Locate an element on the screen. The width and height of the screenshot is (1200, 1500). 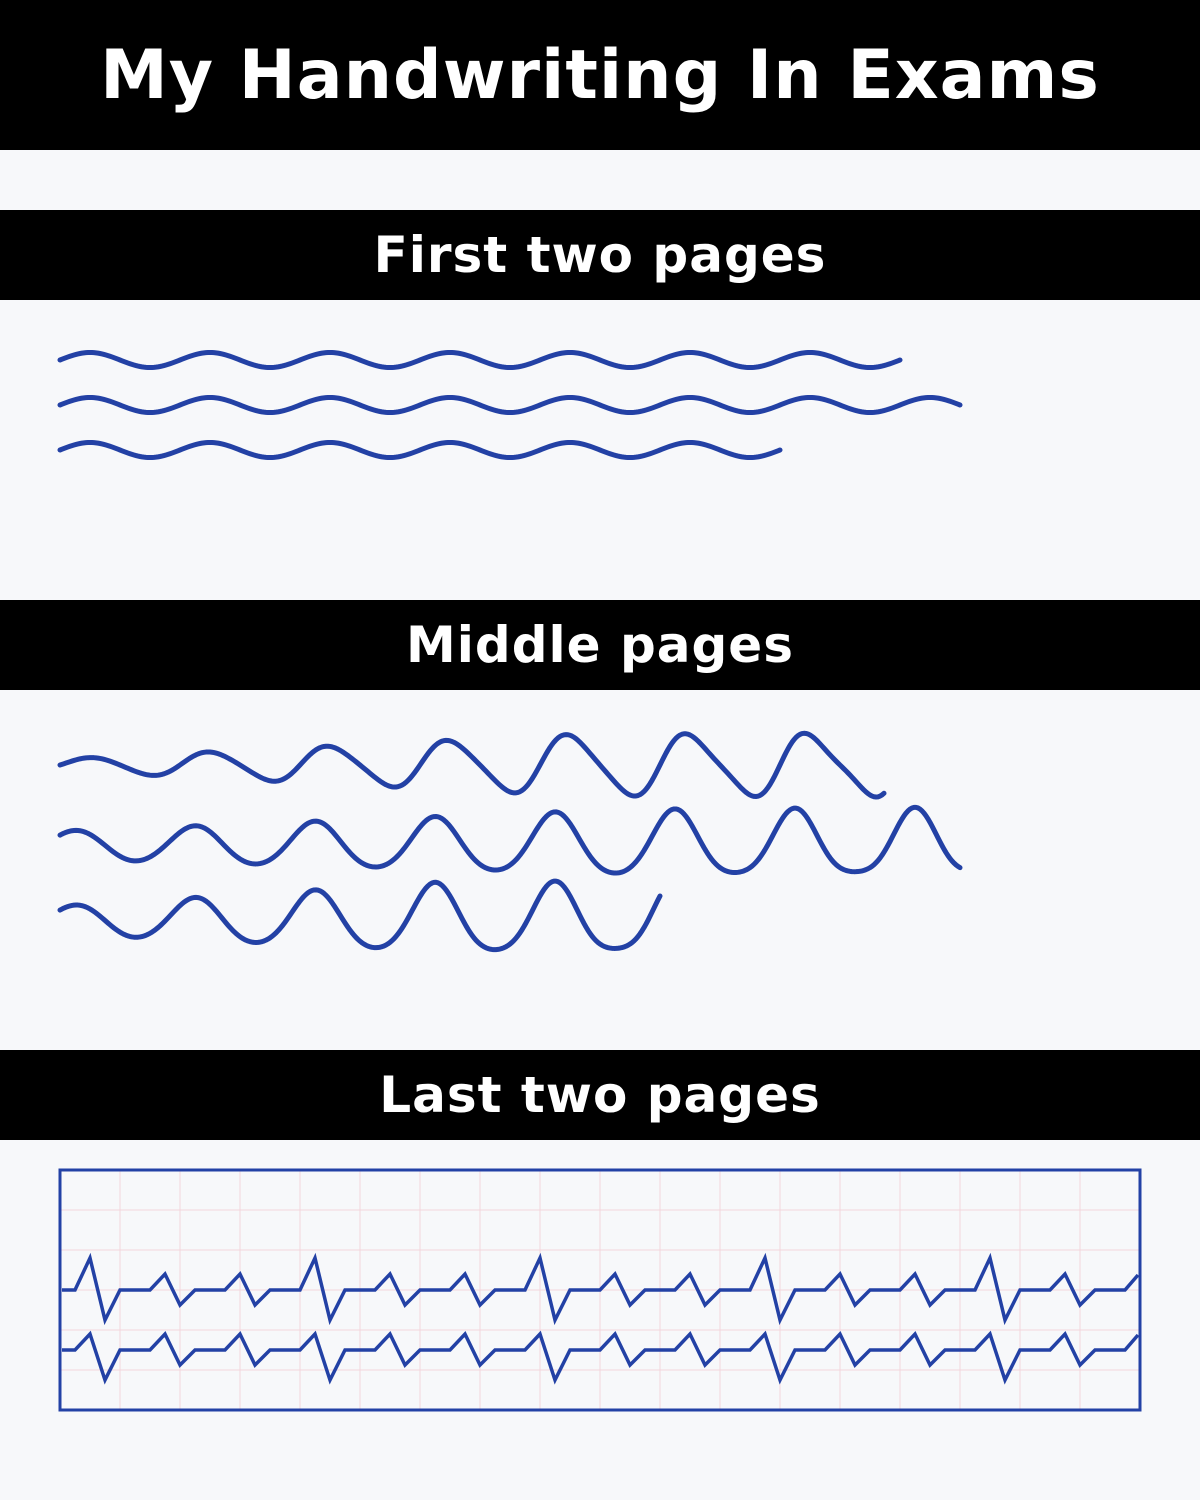
page-title: My Handwriting In Exams is located at coordinates (600, 75).